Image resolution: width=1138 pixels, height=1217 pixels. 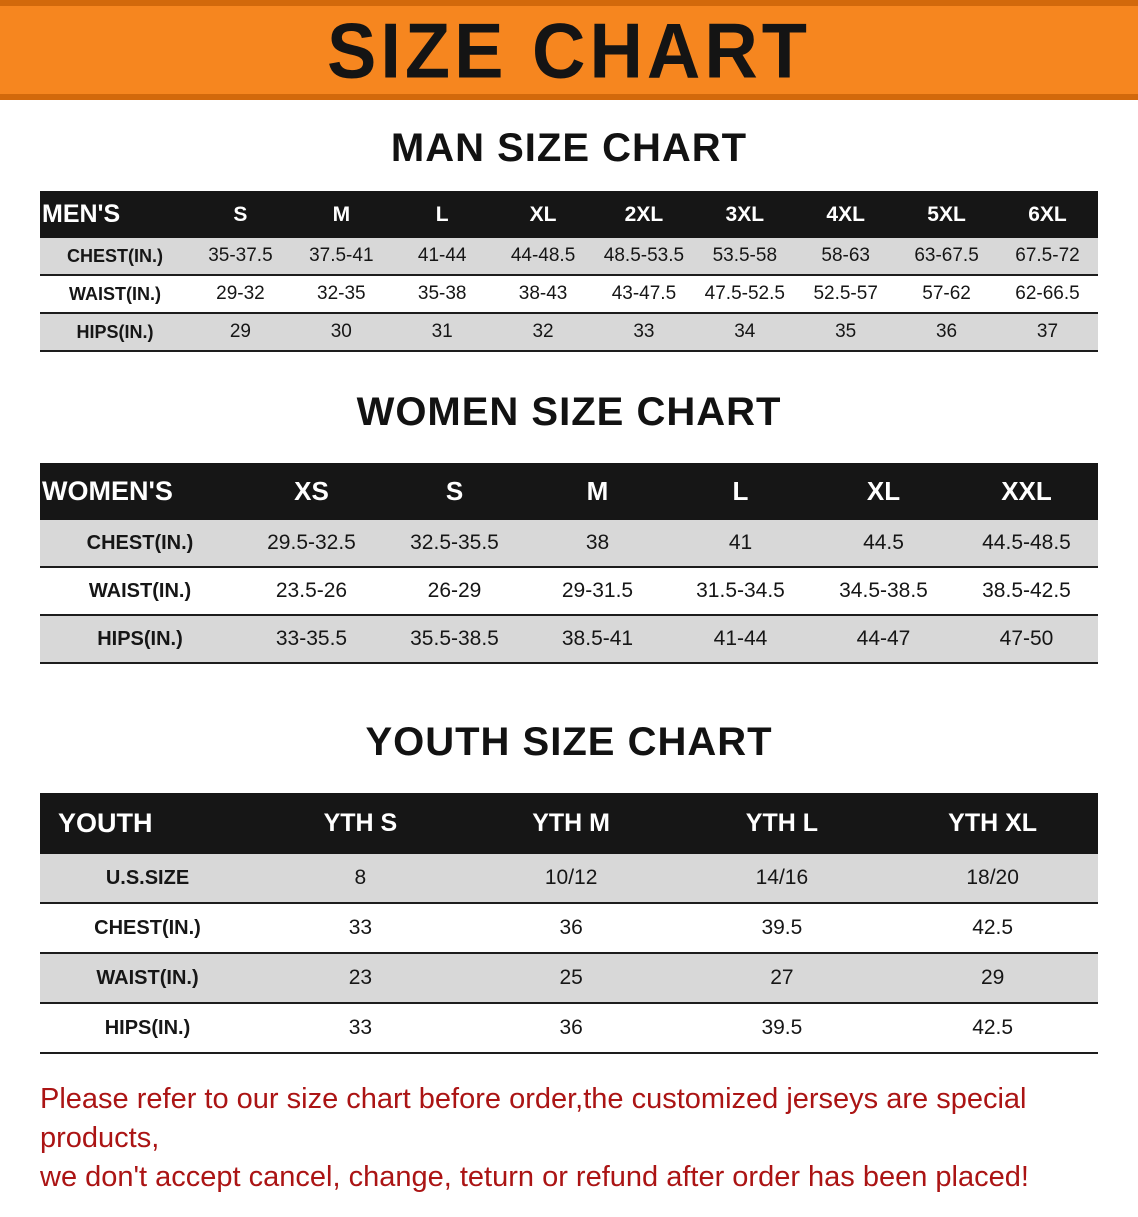 What do you see at coordinates (569, 742) in the screenshot?
I see `youth-section-heading: YOUTH SIZE CHART` at bounding box center [569, 742].